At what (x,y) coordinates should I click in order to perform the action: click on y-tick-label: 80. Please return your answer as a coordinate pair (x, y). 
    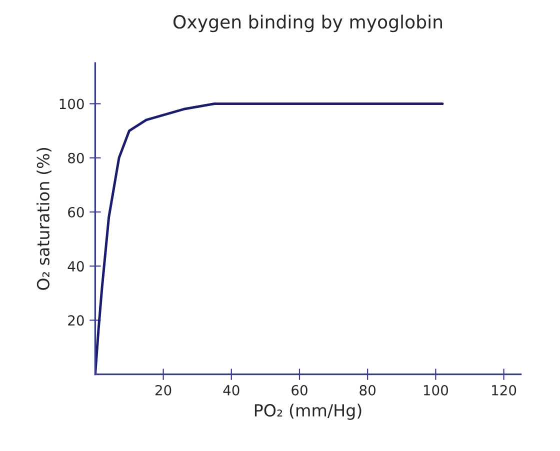
    Looking at the image, I should click on (76, 158).